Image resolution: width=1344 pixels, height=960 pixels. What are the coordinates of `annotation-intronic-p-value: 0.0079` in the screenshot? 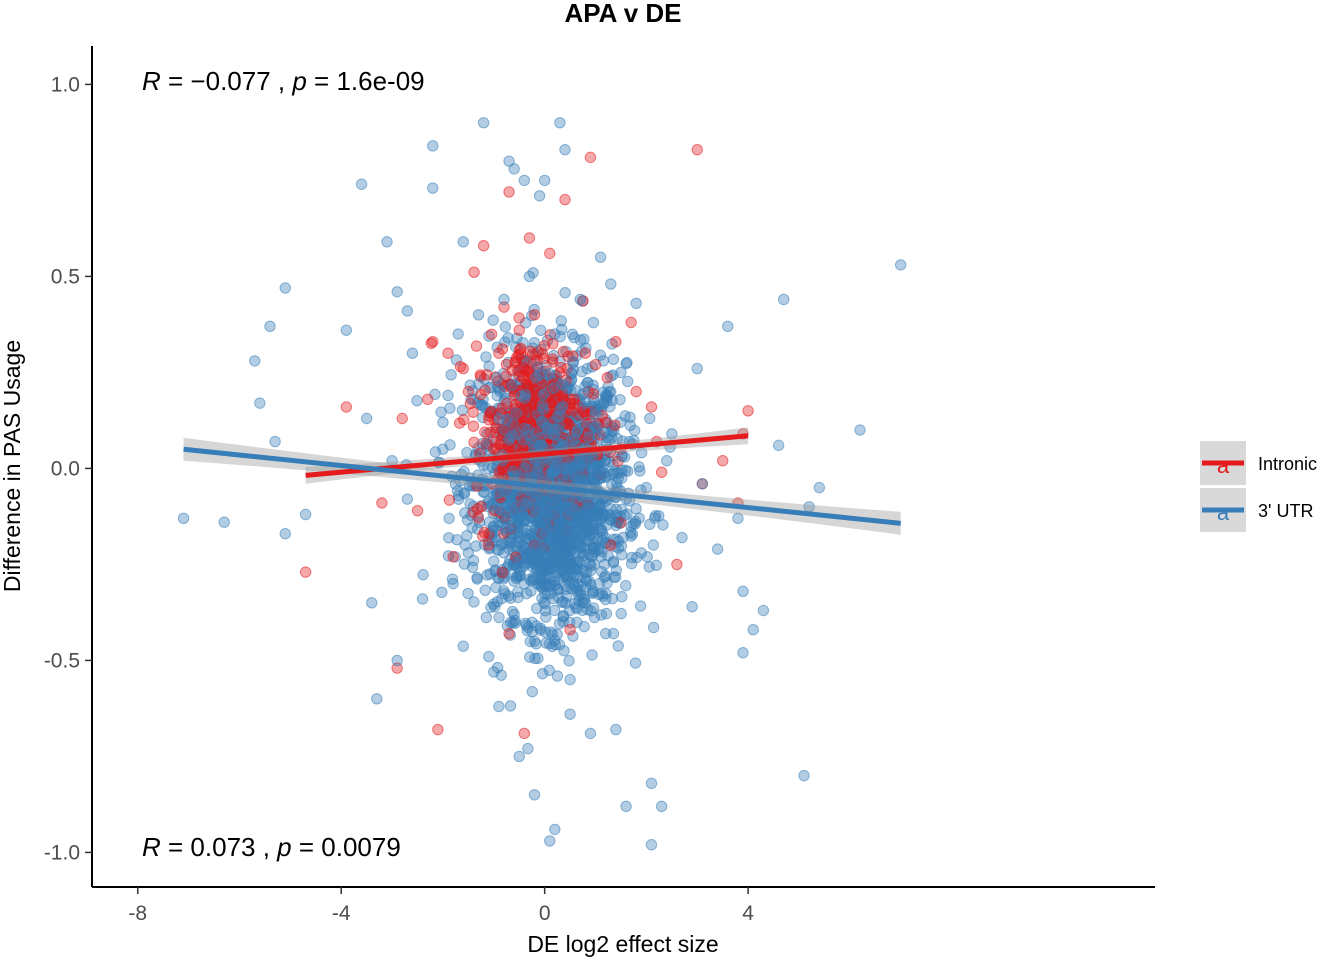 It's located at (361, 847).